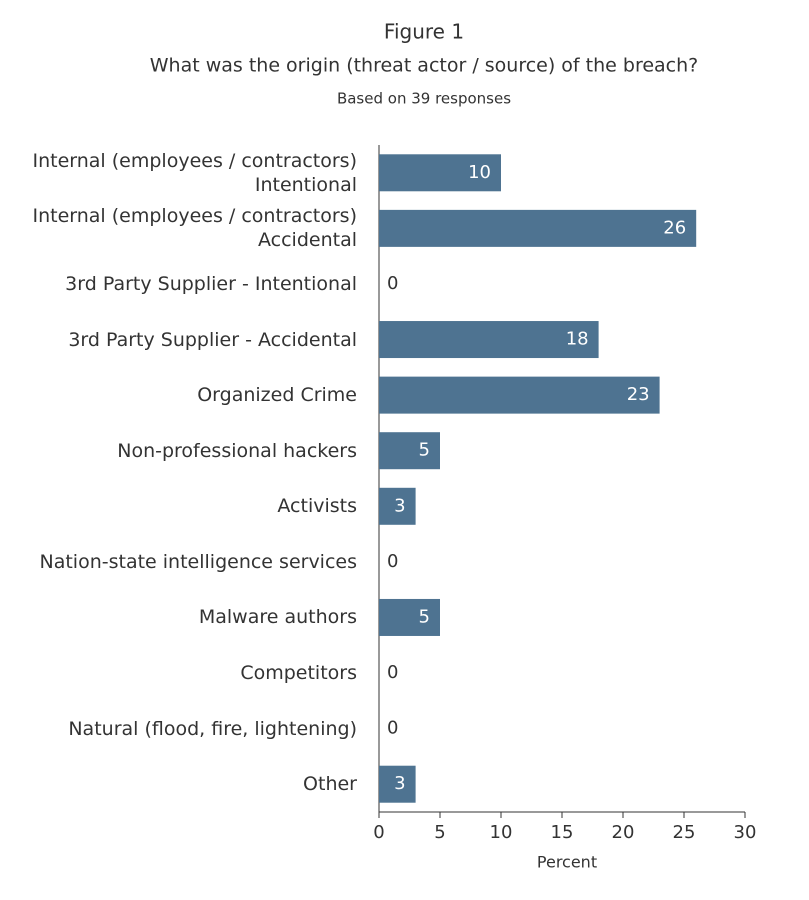  Describe the element at coordinates (277, 617) in the screenshot. I see `y-tick-label: Malware authors` at that location.